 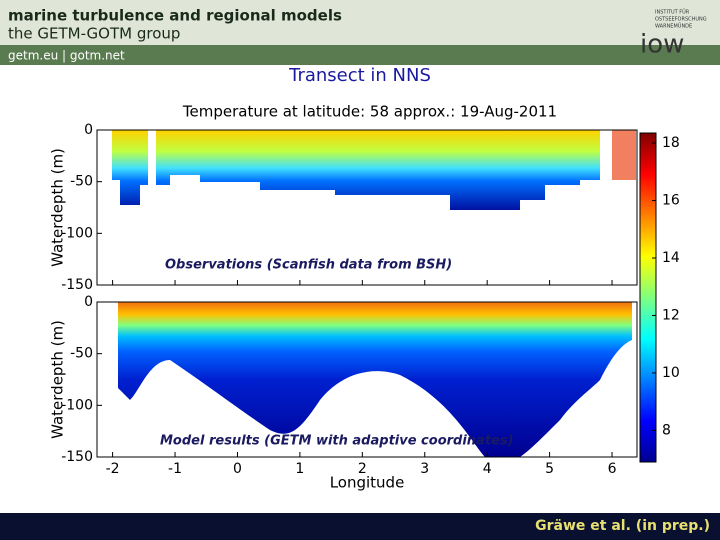 I want to click on x-axis-label: Longitude, so click(x=367, y=483).